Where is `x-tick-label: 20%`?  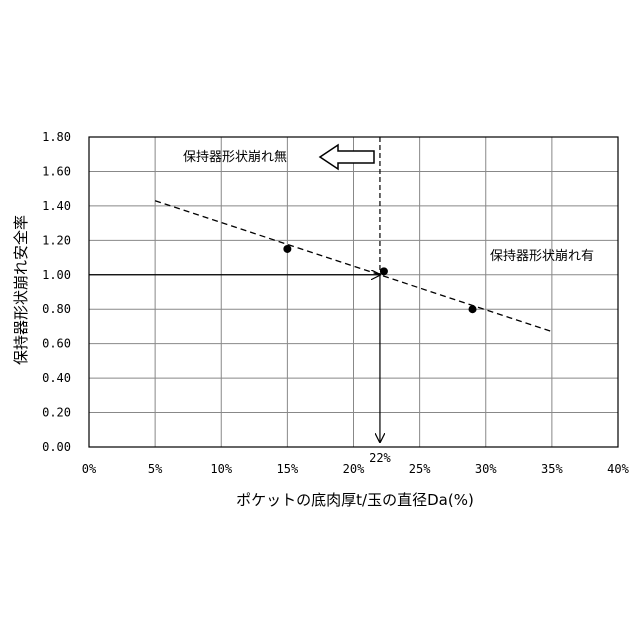
x-tick-label: 20% is located at coordinates (354, 469).